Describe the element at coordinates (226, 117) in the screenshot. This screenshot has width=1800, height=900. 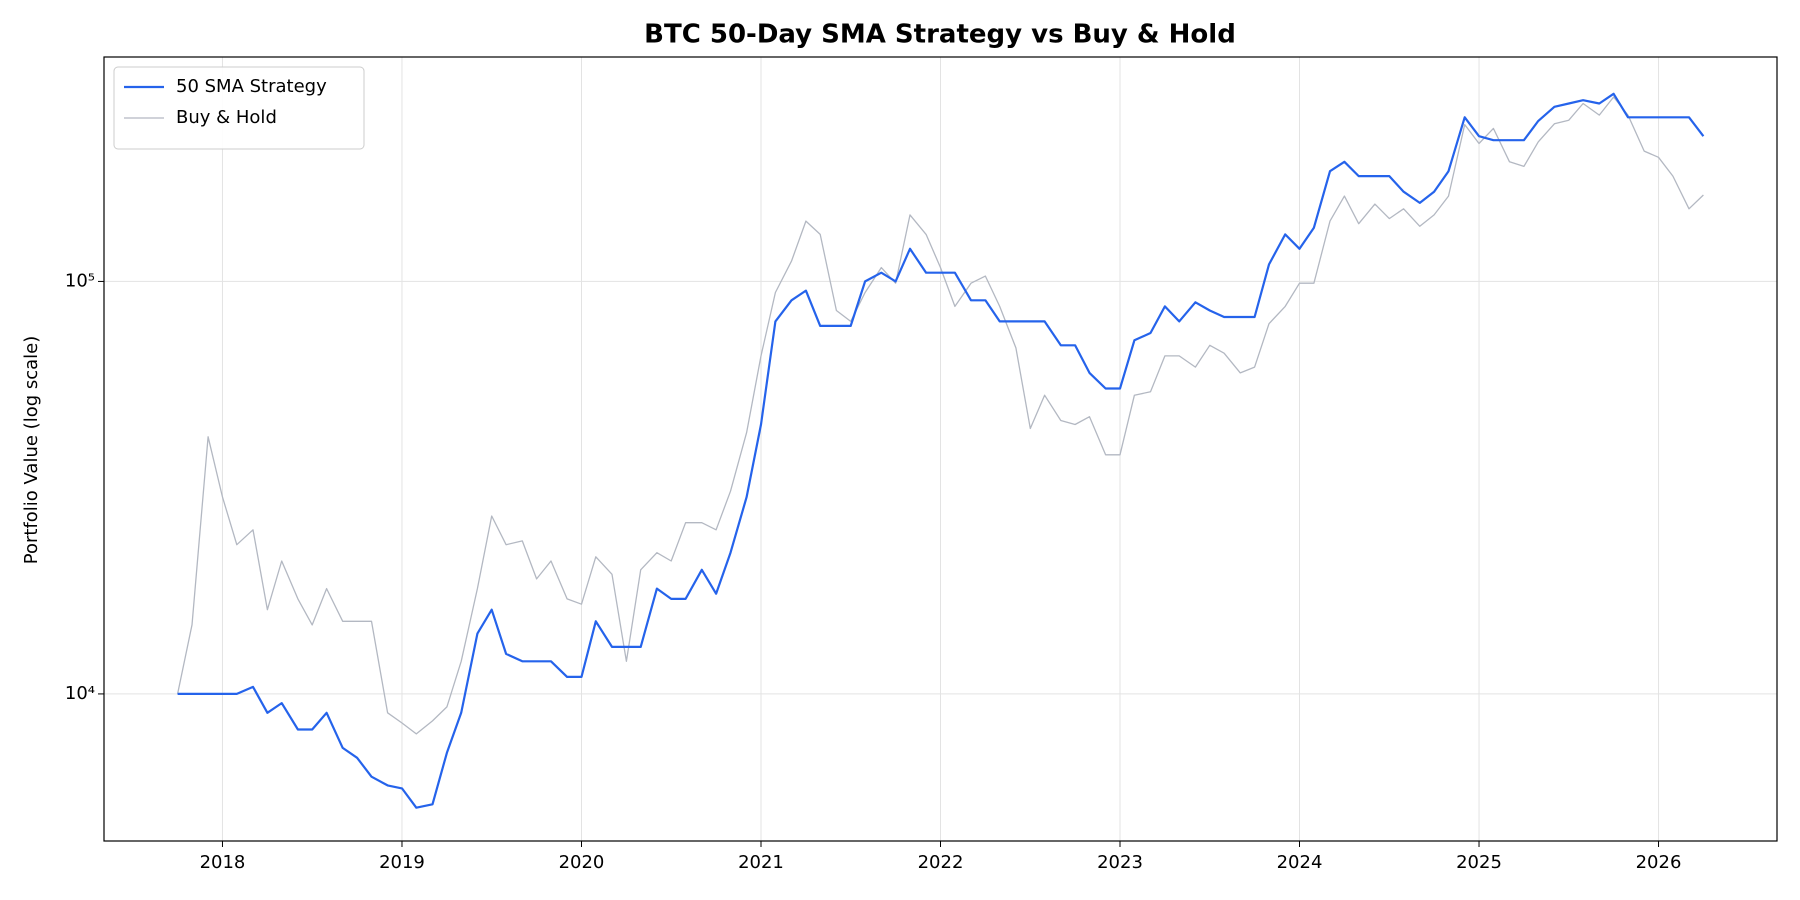
I see `legend-label: Buy & Hold` at that location.